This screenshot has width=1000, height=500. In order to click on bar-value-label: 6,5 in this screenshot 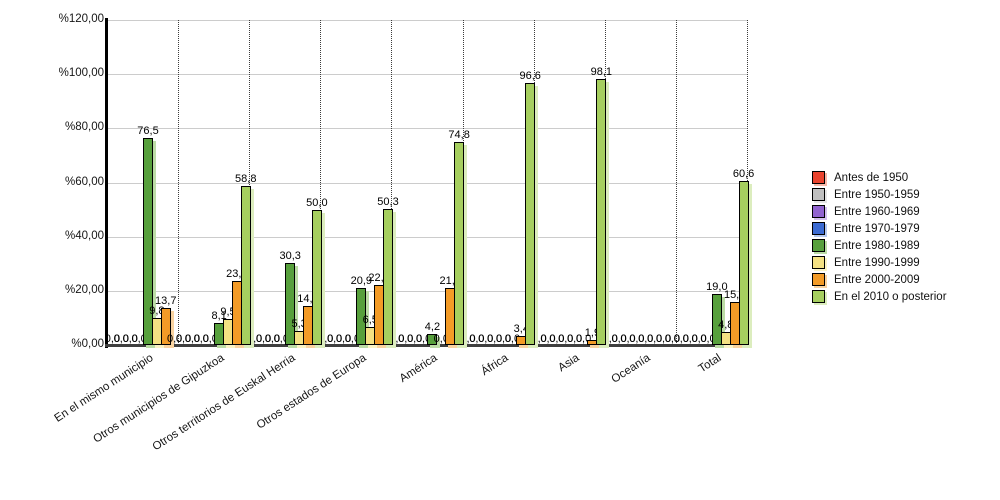, I will do `click(370, 320)`.